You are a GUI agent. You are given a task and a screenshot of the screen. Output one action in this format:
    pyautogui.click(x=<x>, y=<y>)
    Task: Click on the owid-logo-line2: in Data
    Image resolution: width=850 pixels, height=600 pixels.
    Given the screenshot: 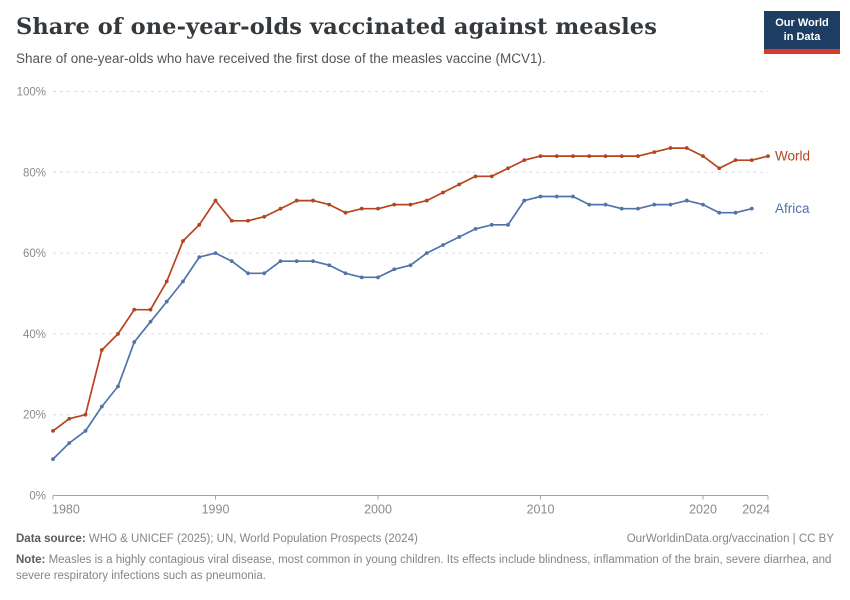 What is the action you would take?
    pyautogui.click(x=802, y=36)
    